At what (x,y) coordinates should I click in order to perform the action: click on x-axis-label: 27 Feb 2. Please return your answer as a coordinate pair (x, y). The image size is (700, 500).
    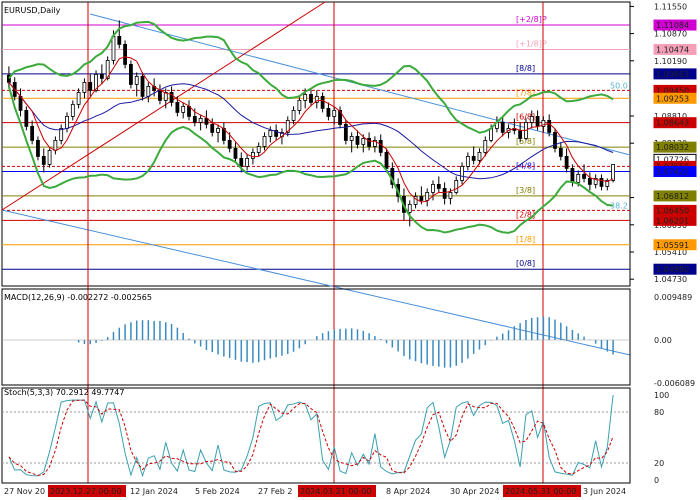
    Looking at the image, I should click on (275, 491).